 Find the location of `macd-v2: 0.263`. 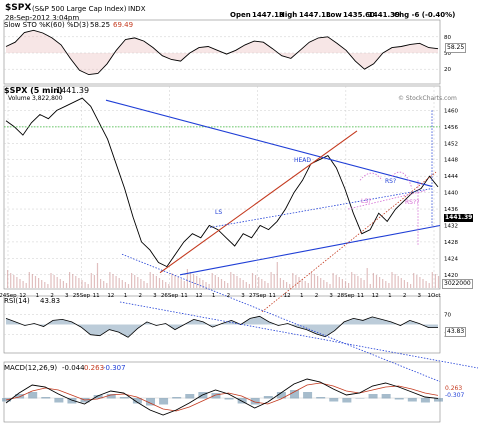

macd-v2: 0.263 is located at coordinates (94, 368).